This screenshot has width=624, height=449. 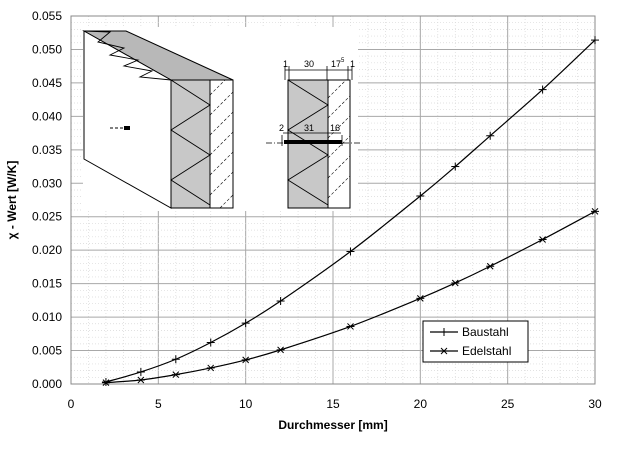 I want to click on x-axis-label: Durchmesser [mm], so click(x=332, y=425).